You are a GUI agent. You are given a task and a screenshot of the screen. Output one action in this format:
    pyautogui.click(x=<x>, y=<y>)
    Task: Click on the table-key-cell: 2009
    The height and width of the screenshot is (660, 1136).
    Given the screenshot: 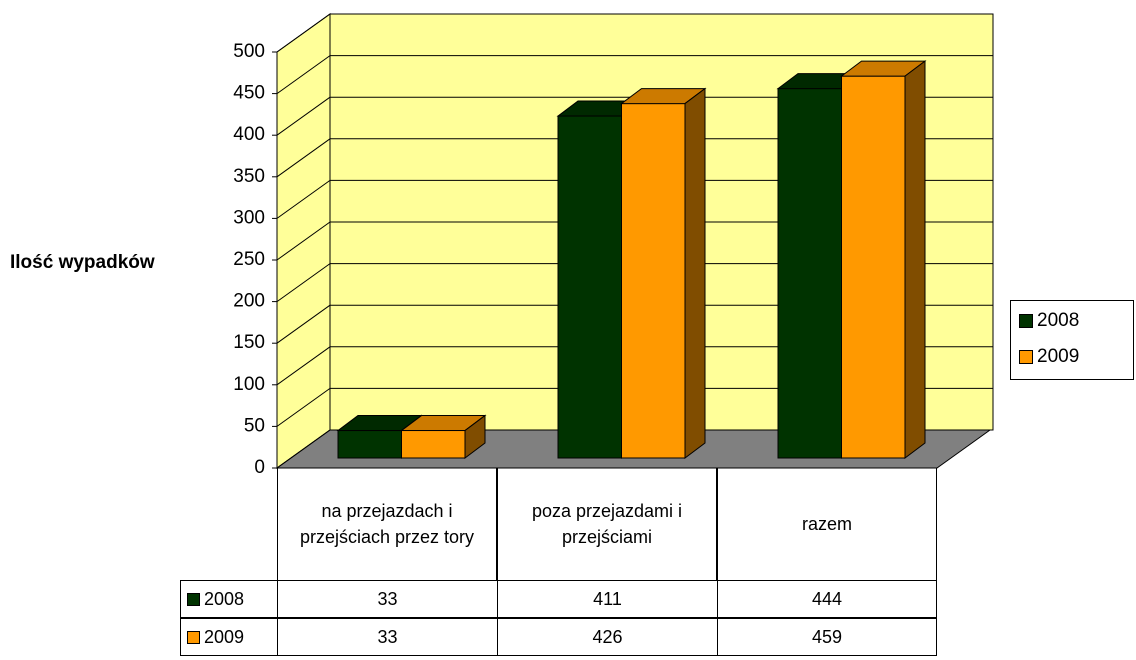 What is the action you would take?
    pyautogui.click(x=228, y=637)
    